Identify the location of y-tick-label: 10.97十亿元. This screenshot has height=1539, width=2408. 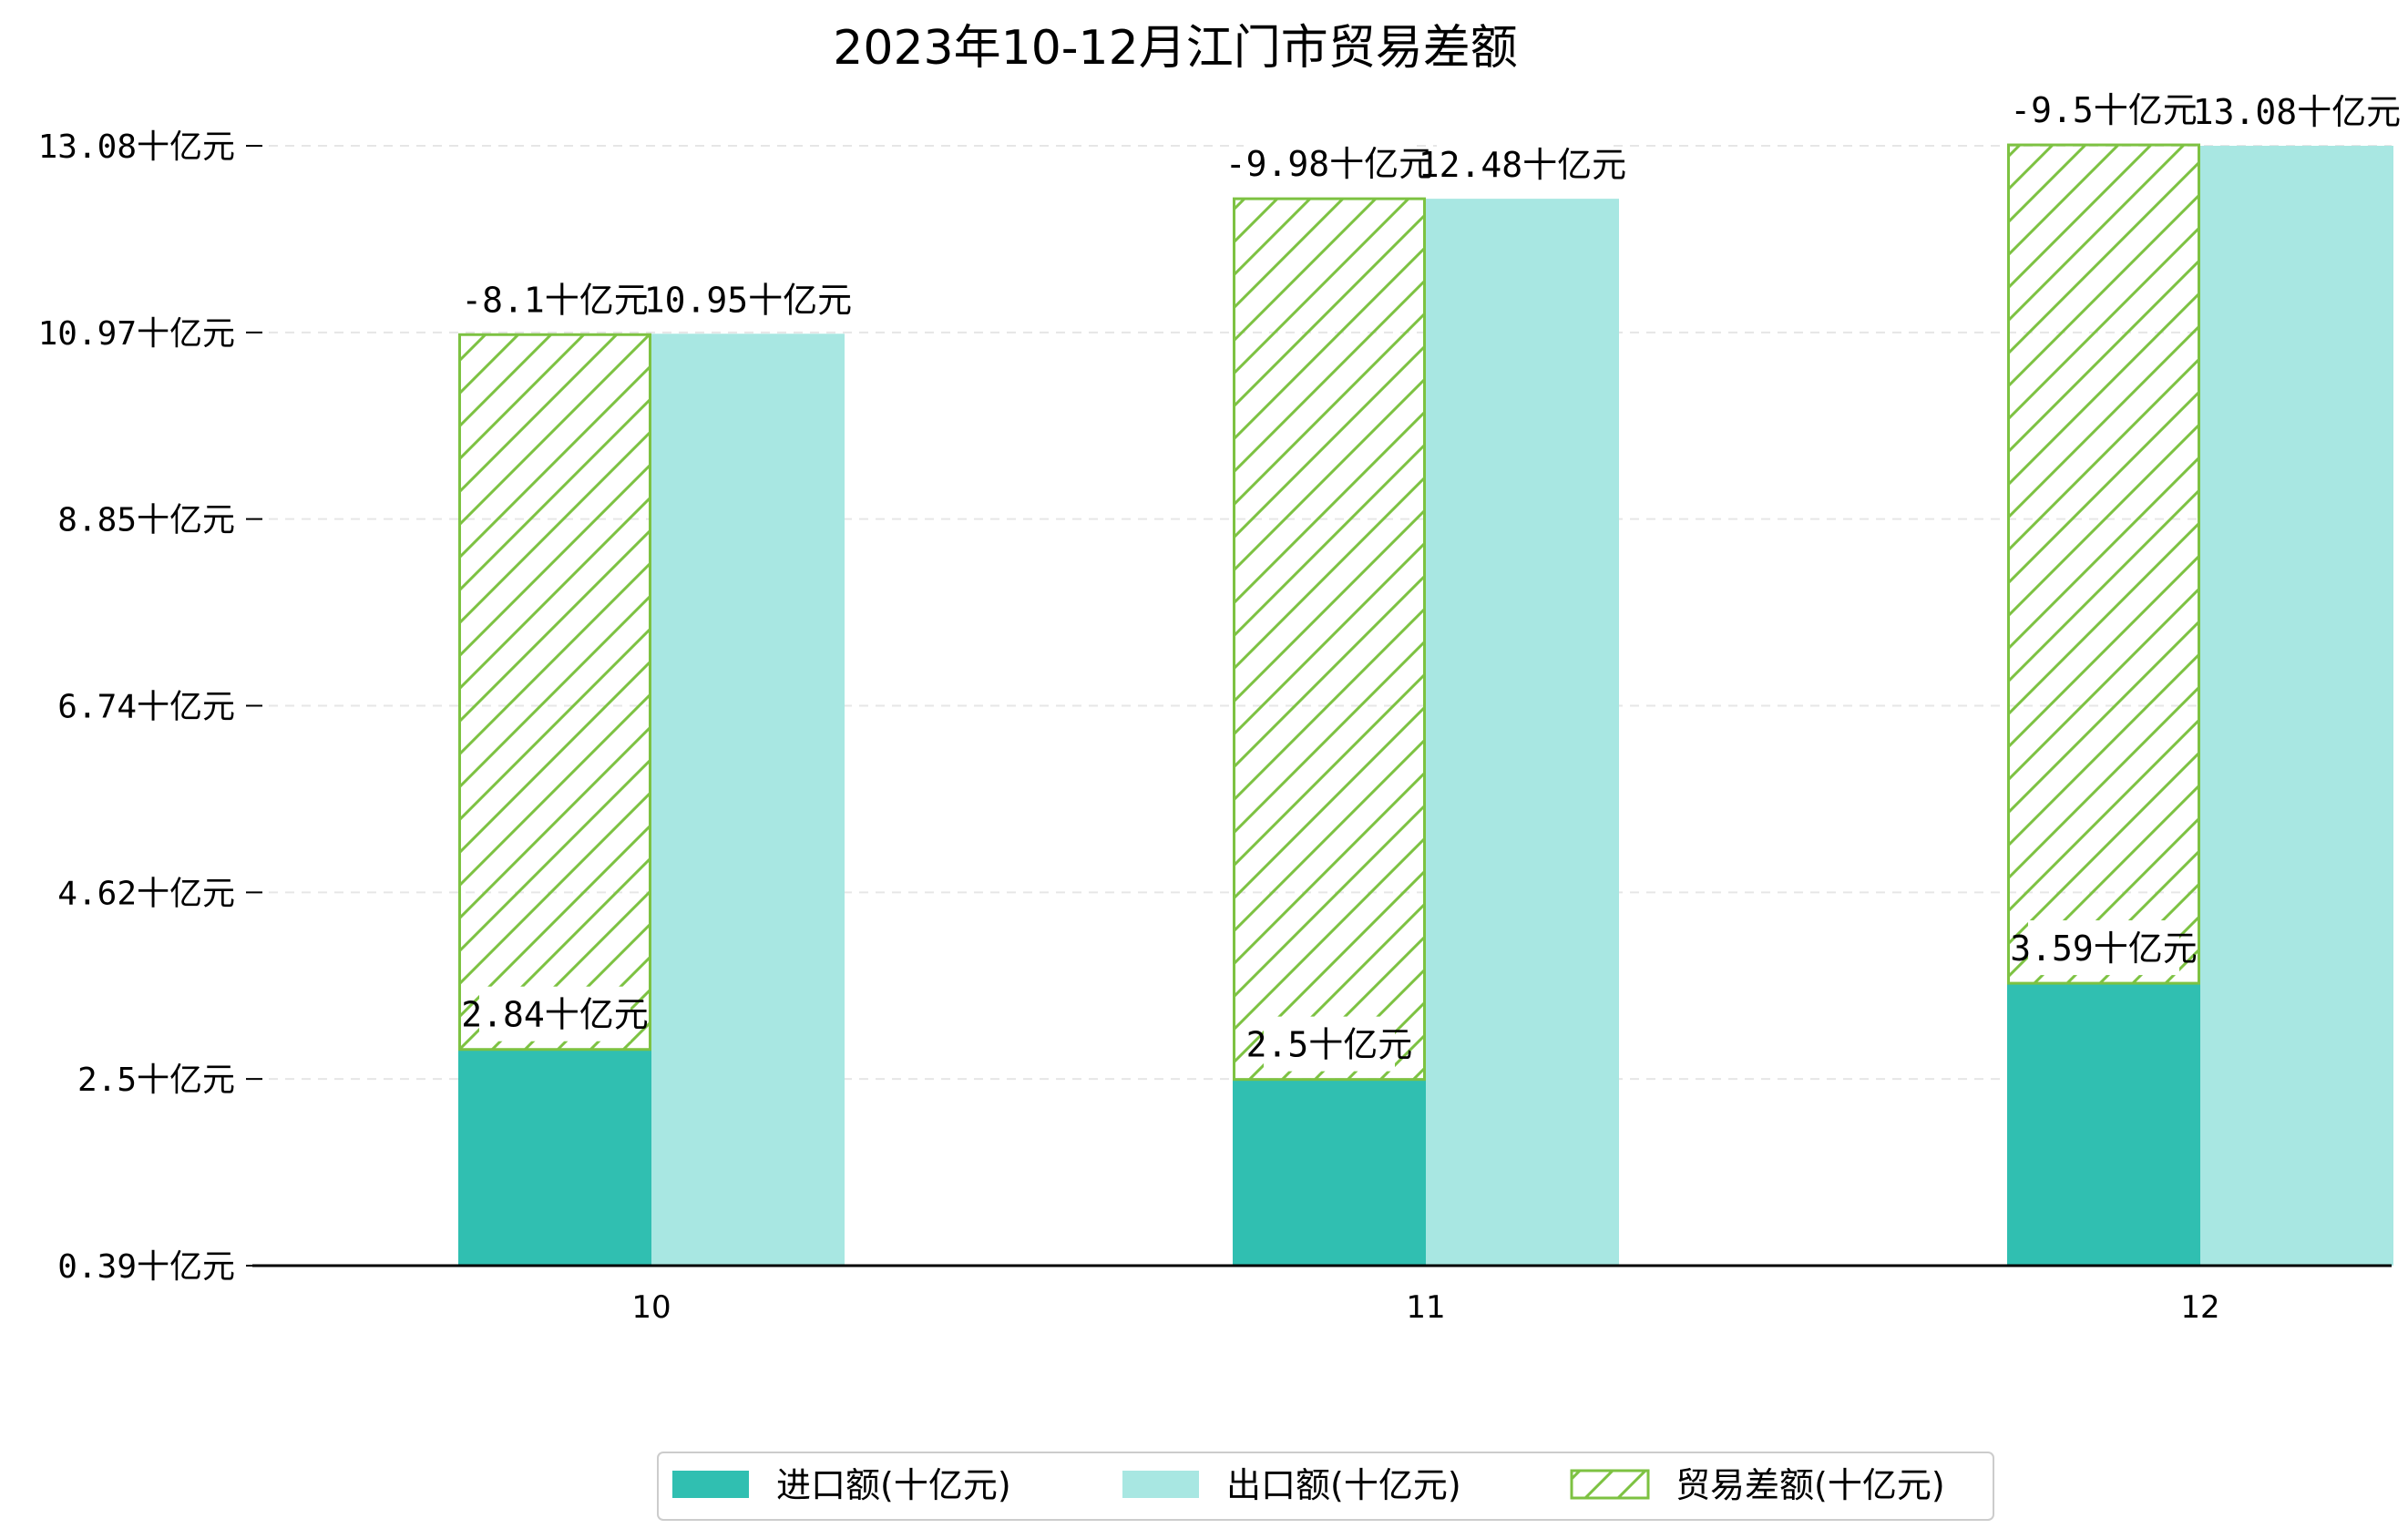
(136, 334).